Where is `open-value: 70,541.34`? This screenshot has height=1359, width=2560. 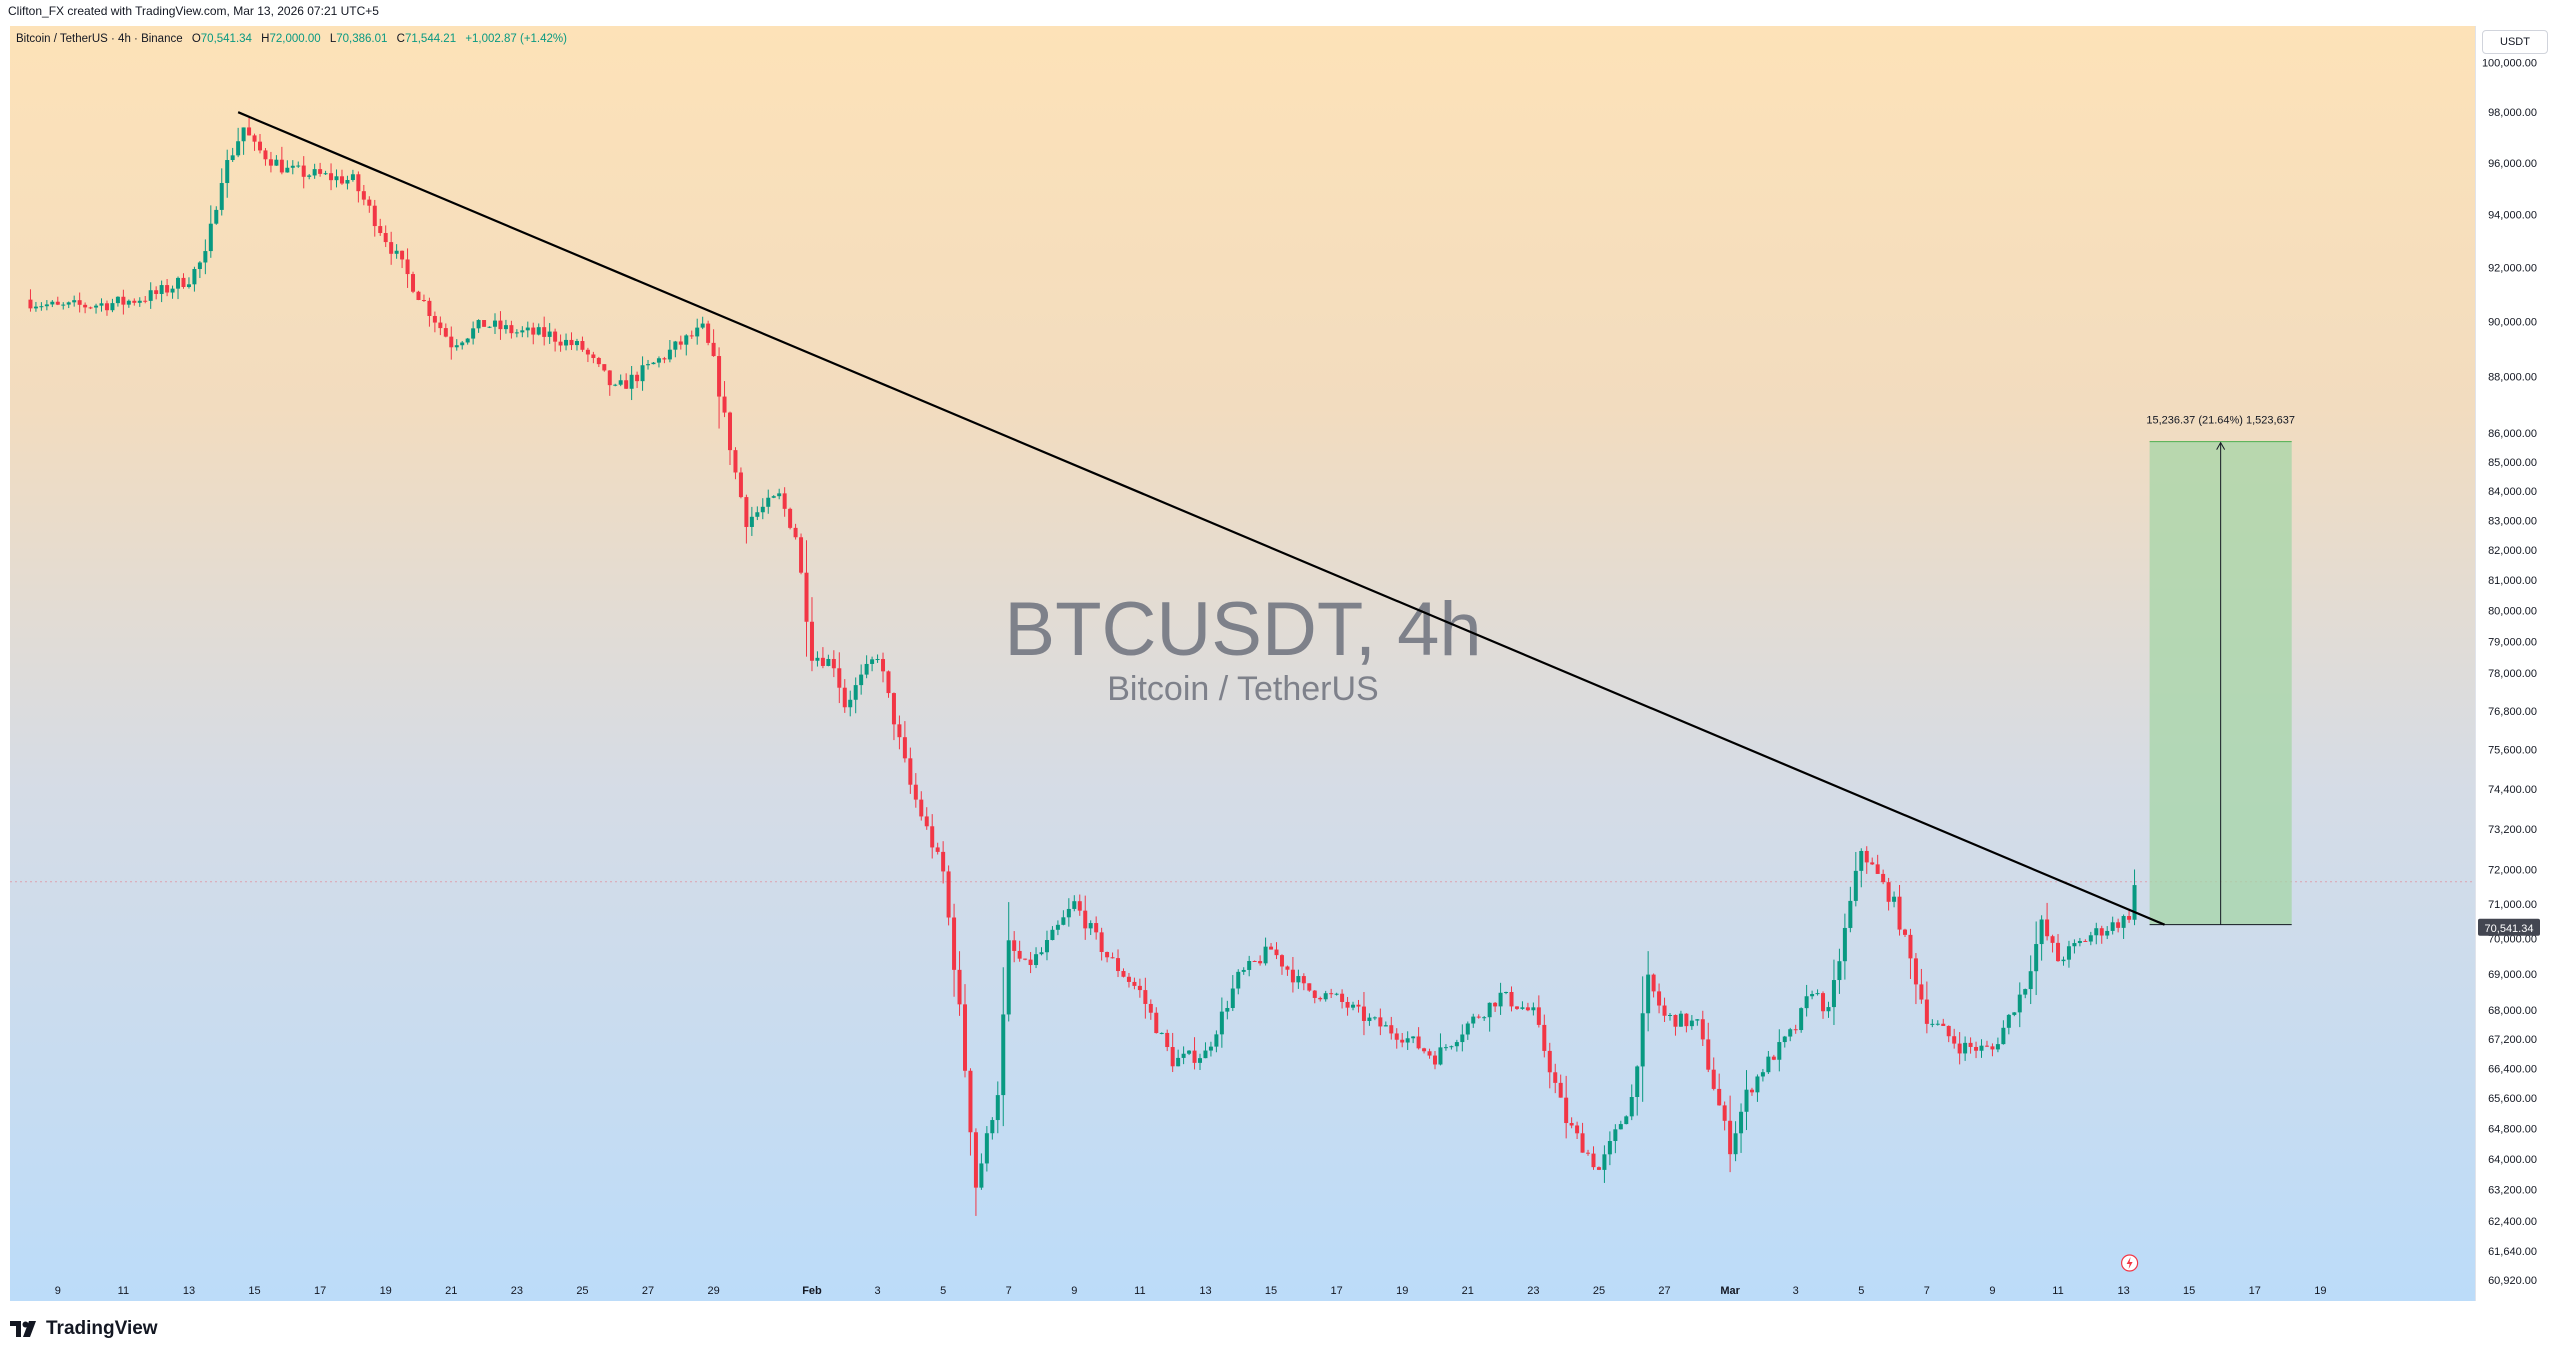 open-value: 70,541.34 is located at coordinates (226, 39).